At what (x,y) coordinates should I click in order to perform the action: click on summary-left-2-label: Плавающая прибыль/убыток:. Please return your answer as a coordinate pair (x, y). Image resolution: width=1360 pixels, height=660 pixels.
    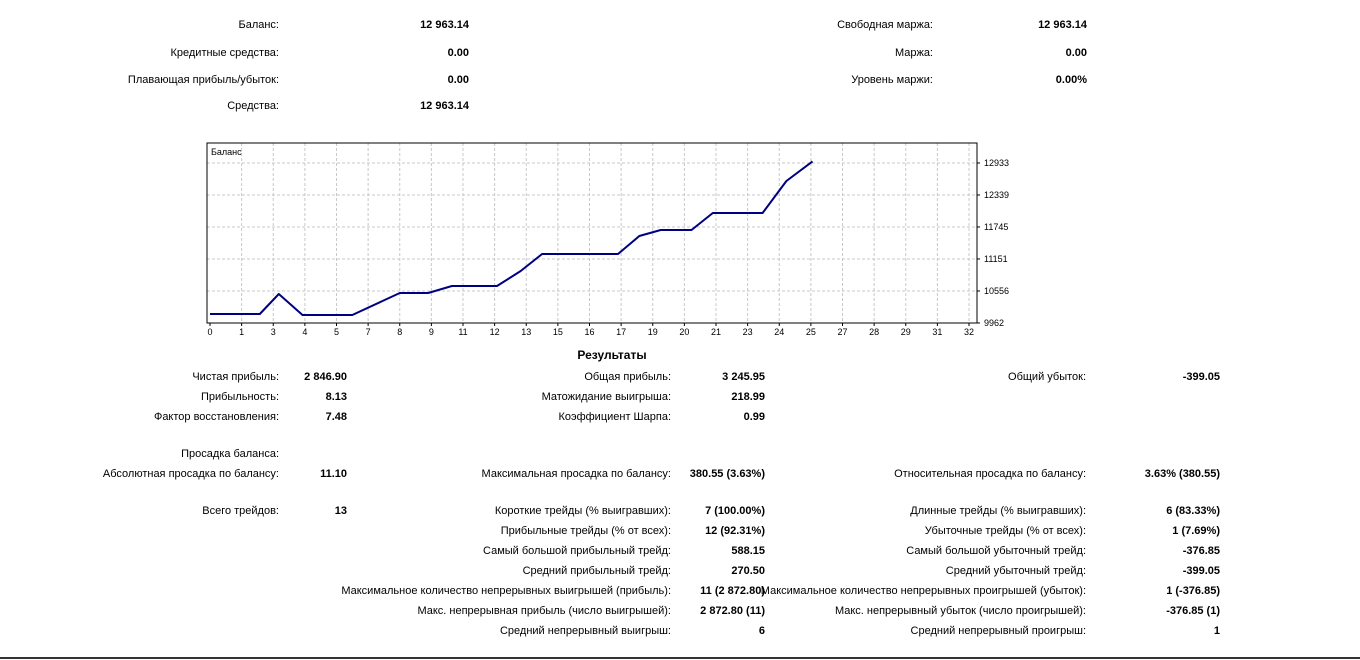
    Looking at the image, I should click on (203, 80).